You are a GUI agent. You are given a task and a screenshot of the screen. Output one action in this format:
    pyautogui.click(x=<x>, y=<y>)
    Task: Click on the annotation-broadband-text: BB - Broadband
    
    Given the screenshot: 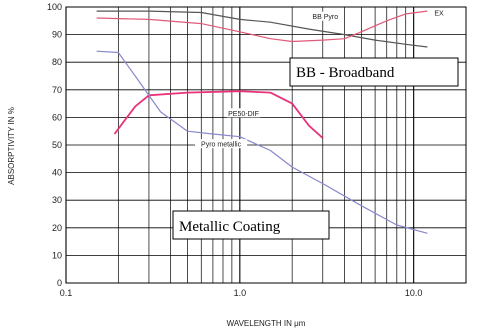 What is the action you would take?
    pyautogui.click(x=345, y=73)
    